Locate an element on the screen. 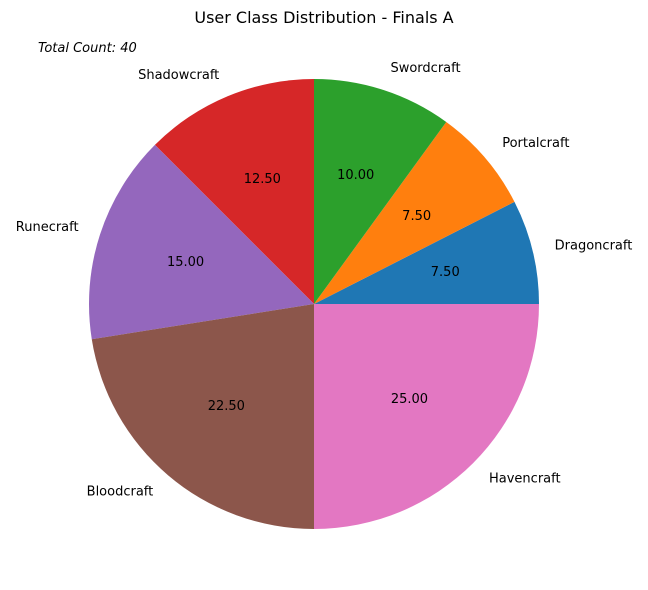  percent-label-havencraft: 25.00 is located at coordinates (409, 399).